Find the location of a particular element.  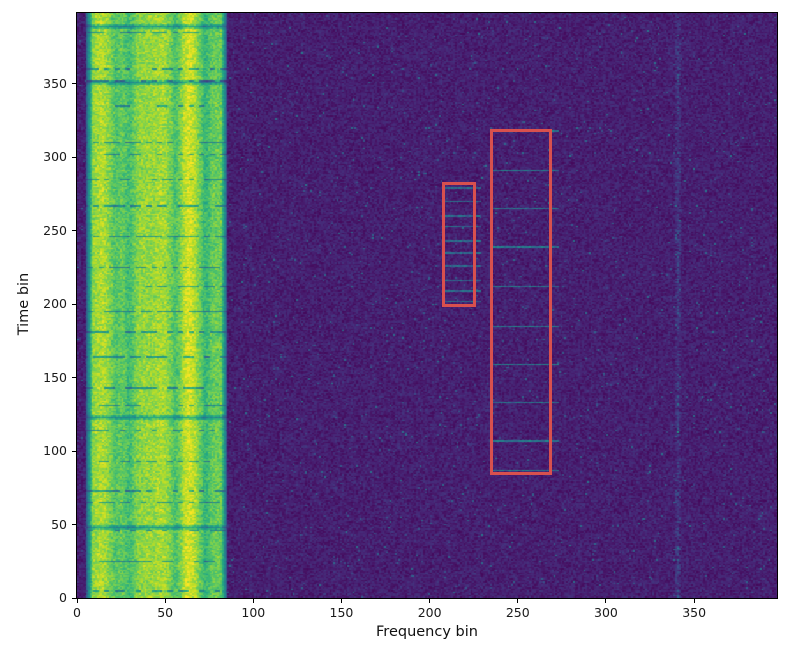

y-tick-label: 250 is located at coordinates (55, 230).